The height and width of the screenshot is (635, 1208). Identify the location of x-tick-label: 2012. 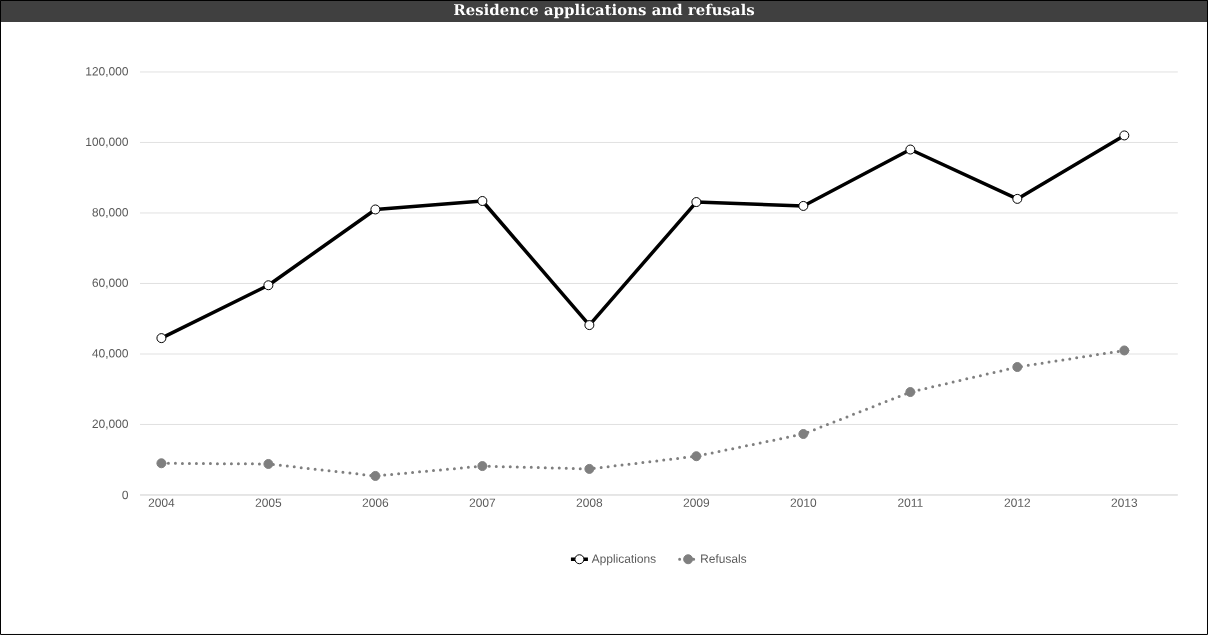
(1017, 502).